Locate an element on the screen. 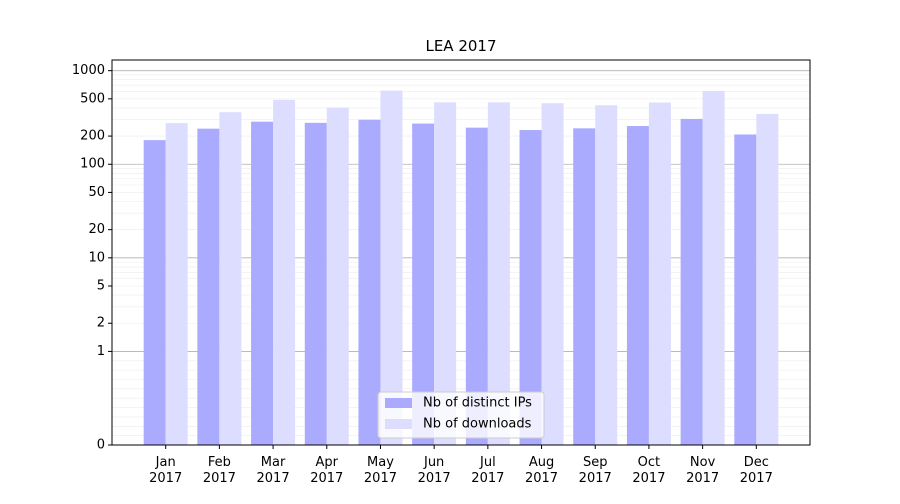 The height and width of the screenshot is (504, 900). x-tick-label-month: Mar is located at coordinates (273, 462).